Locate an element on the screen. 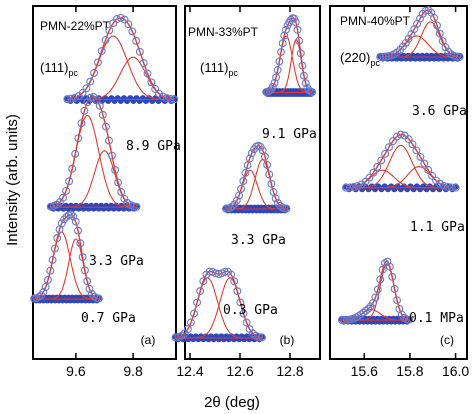 This screenshot has height=414, width=474. x-tick-label: 9.6 is located at coordinates (76, 371).